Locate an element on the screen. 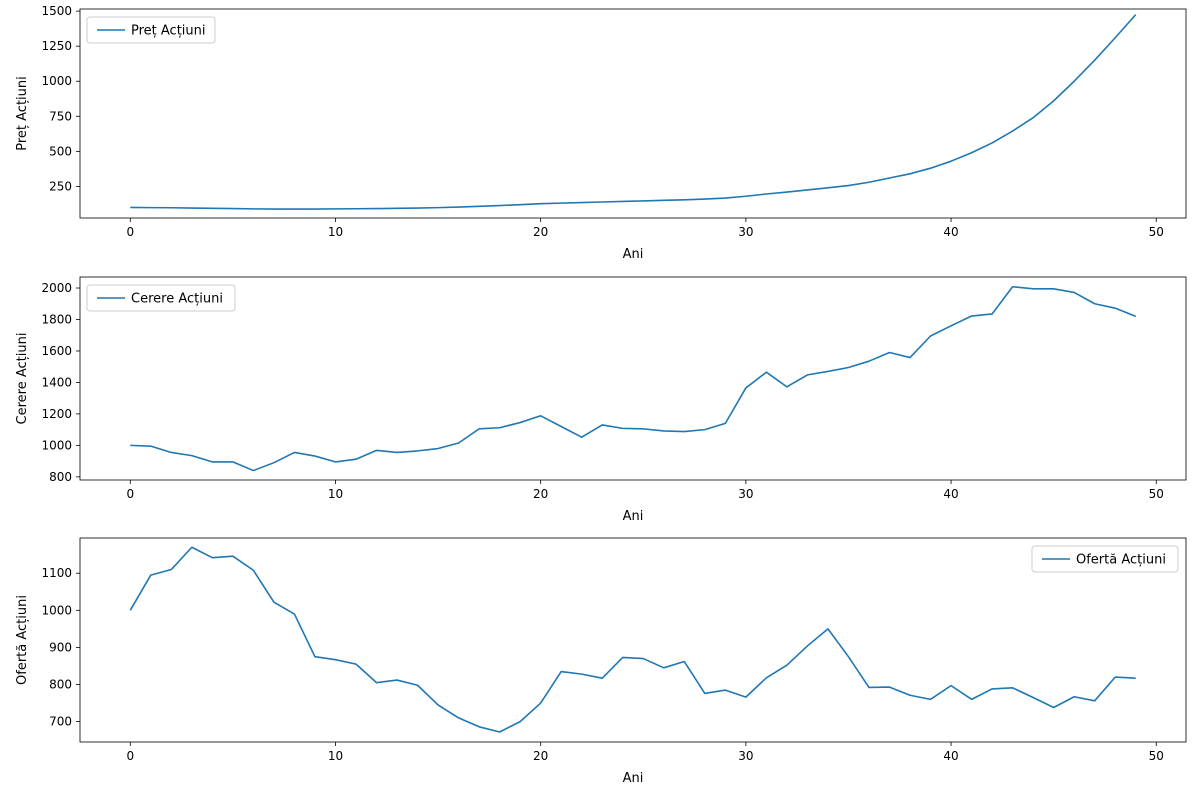  y-axis-label: Cerere Acțiuni is located at coordinates (22, 379).